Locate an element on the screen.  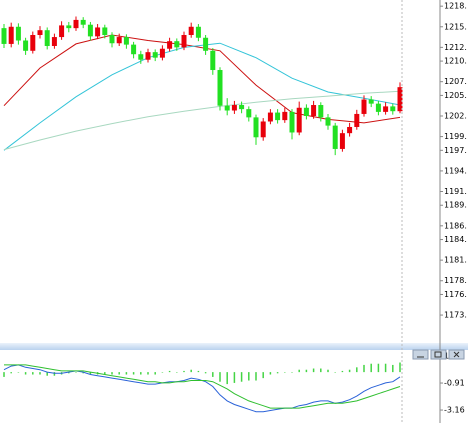
y-tick-label: 1215. is located at coordinates (455, 26).